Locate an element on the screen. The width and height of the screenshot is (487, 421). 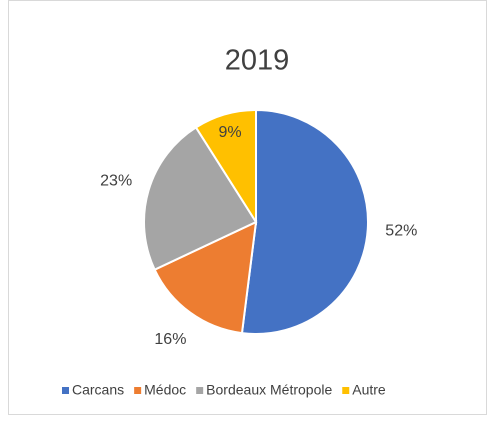
data-label: 9% is located at coordinates (230, 132).